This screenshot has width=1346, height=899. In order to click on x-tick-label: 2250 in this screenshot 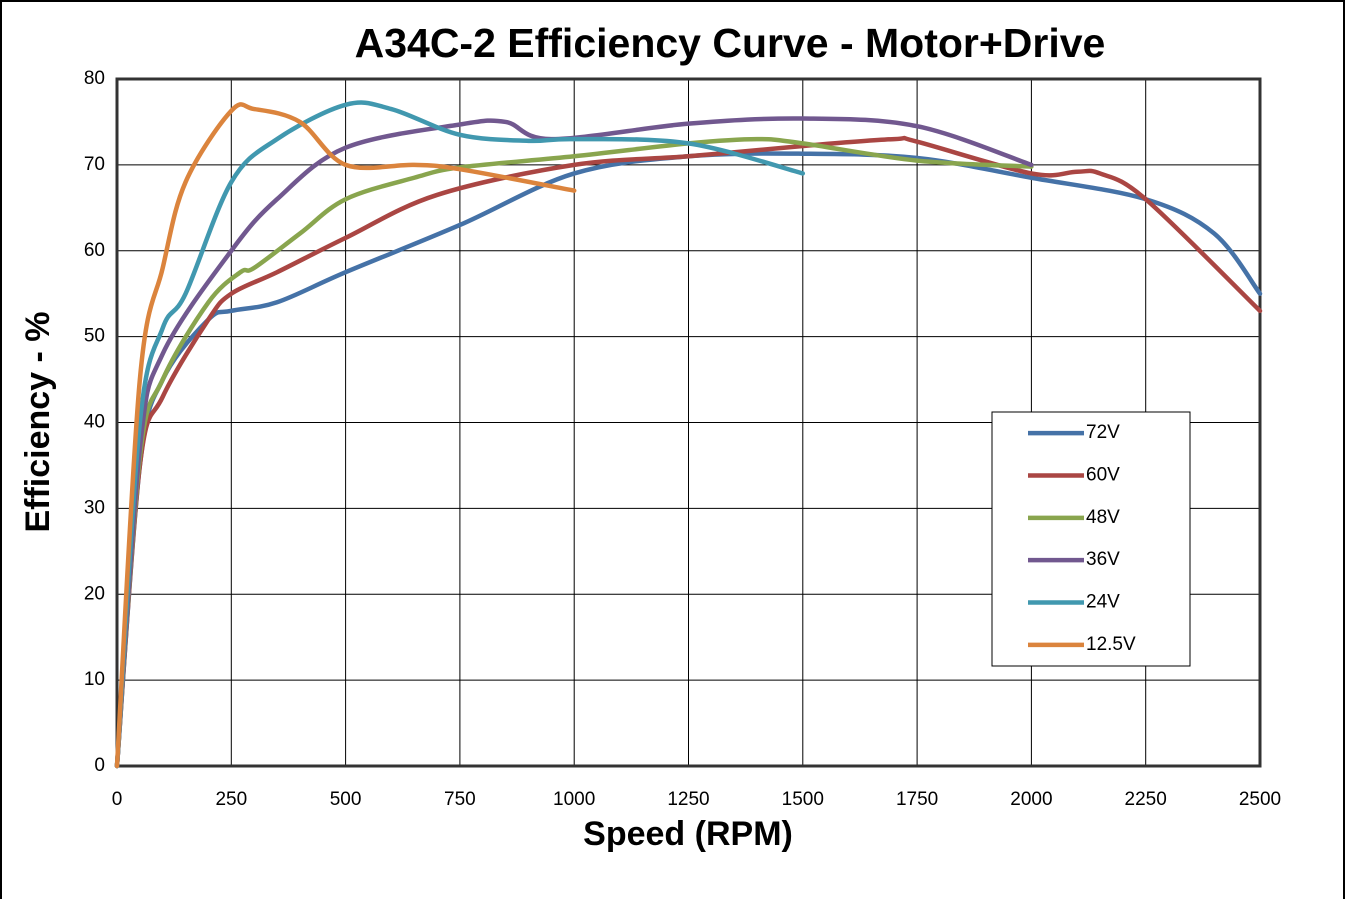, I will do `click(1146, 799)`.